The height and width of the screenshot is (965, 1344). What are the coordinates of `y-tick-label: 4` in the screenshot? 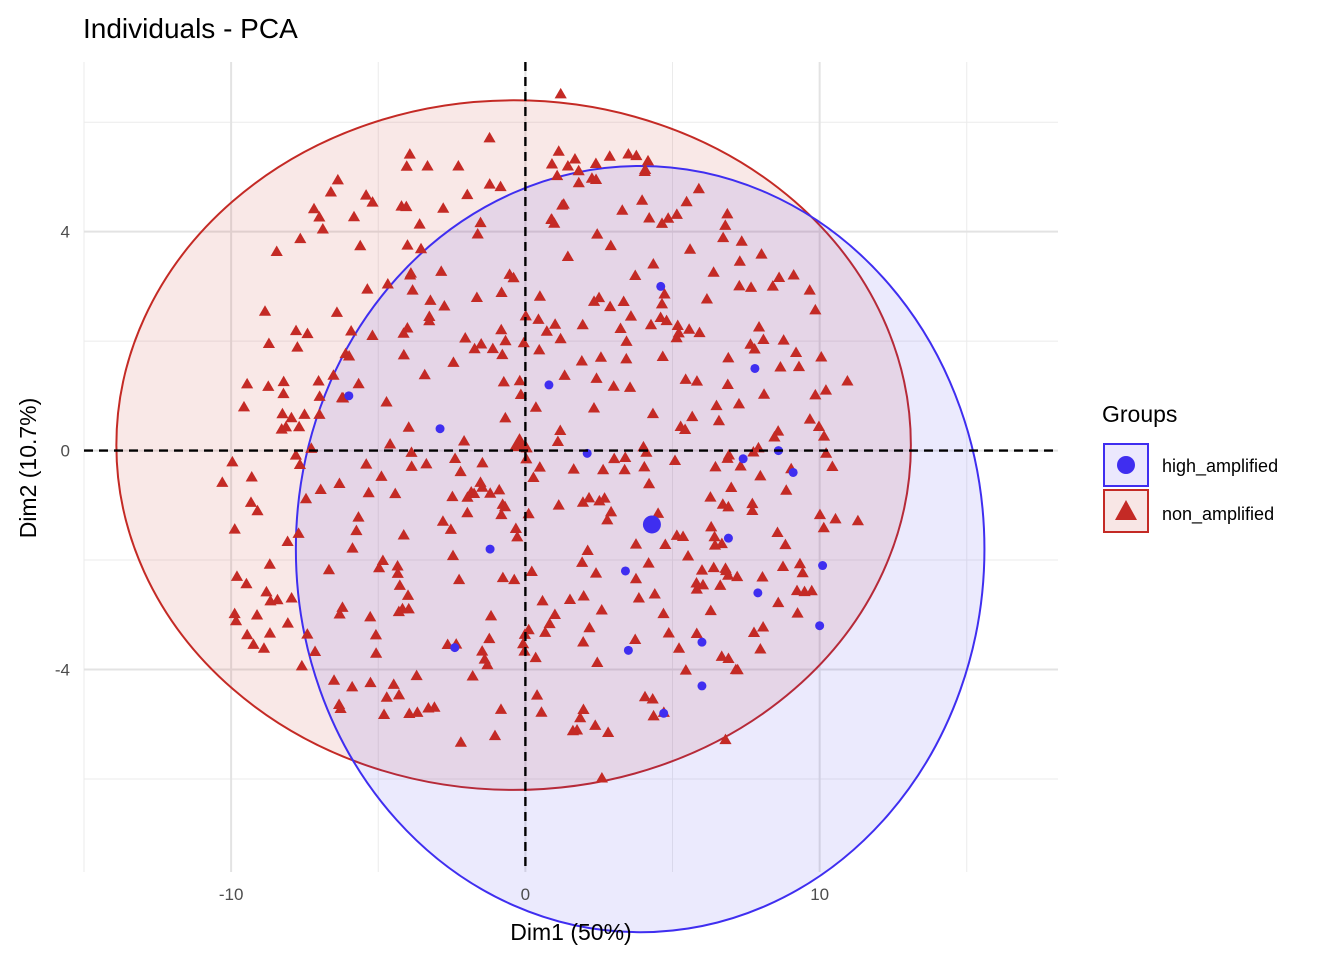 It's located at (65, 232).